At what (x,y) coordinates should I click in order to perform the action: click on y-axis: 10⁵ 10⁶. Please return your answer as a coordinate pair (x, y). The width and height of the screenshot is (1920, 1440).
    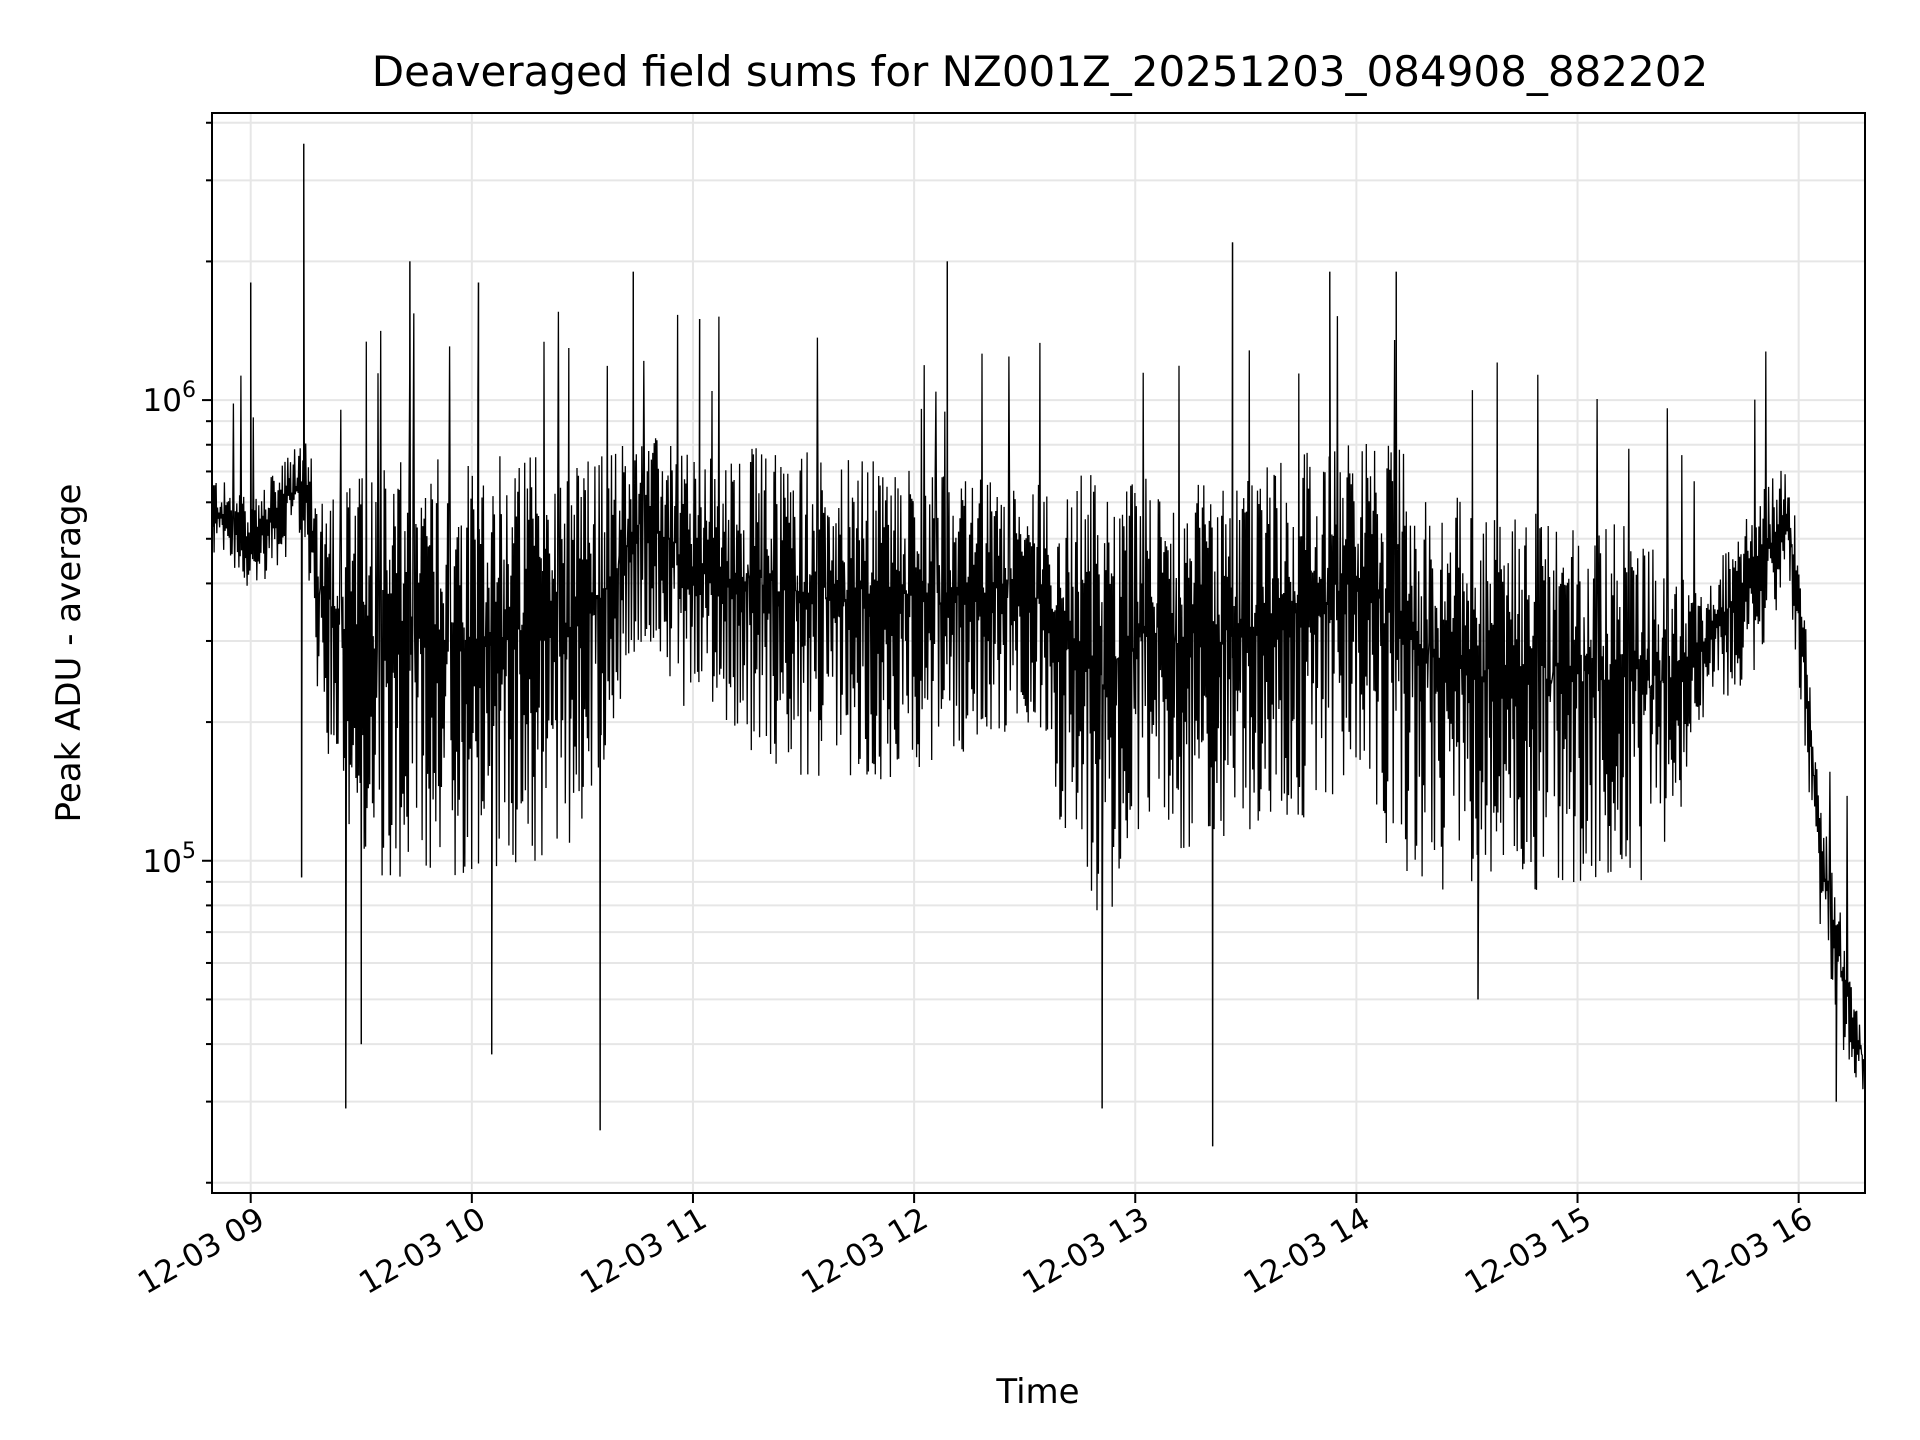
    Looking at the image, I should click on (177, 652).